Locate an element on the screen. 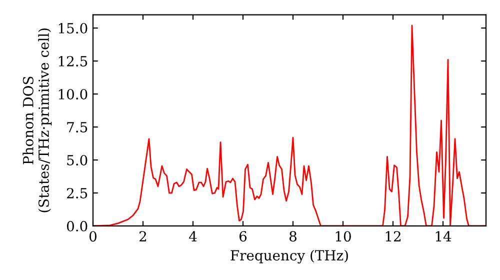  y-tick-label: 7.5 is located at coordinates (77, 127).